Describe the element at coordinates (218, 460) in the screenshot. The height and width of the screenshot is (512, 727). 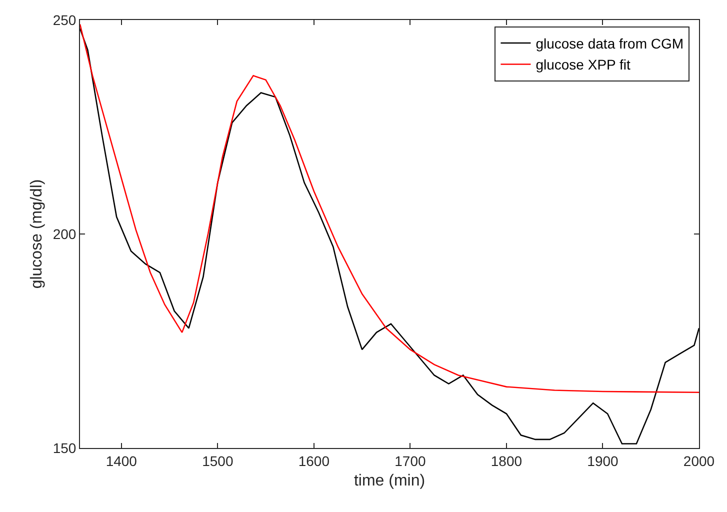
I see `x-tick-label: 1500` at that location.